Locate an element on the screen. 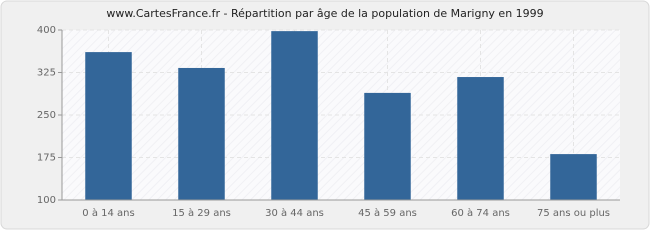 The height and width of the screenshot is (240, 650). y-tick-label: 325 is located at coordinates (46, 73).